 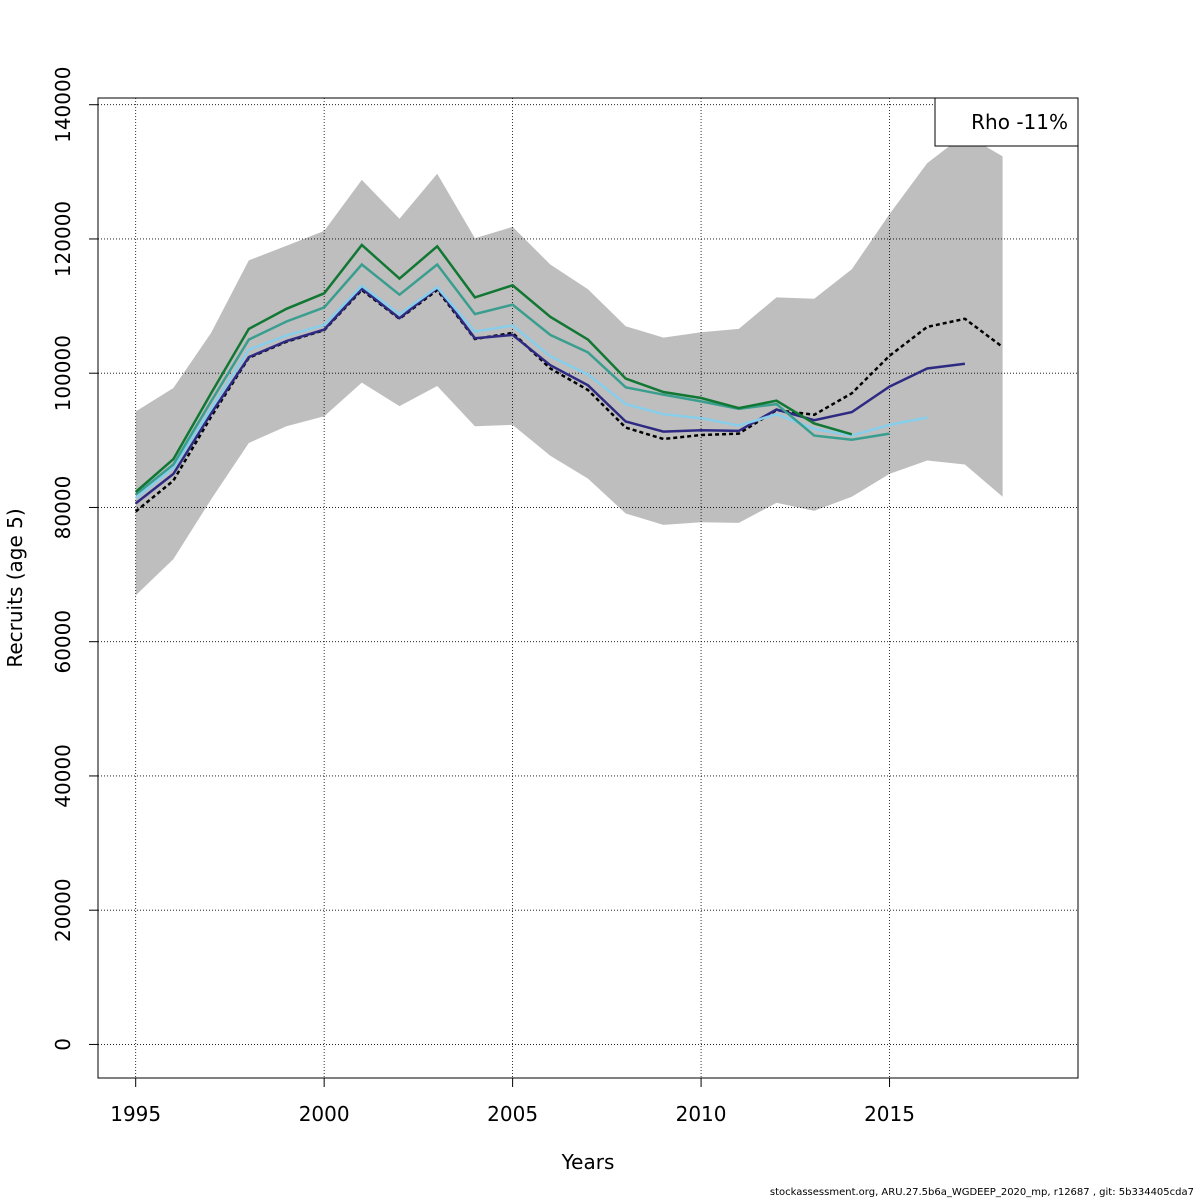 I want to click on x-axis: 1995 2000 2005 2010 2015, so click(x=512, y=1102).